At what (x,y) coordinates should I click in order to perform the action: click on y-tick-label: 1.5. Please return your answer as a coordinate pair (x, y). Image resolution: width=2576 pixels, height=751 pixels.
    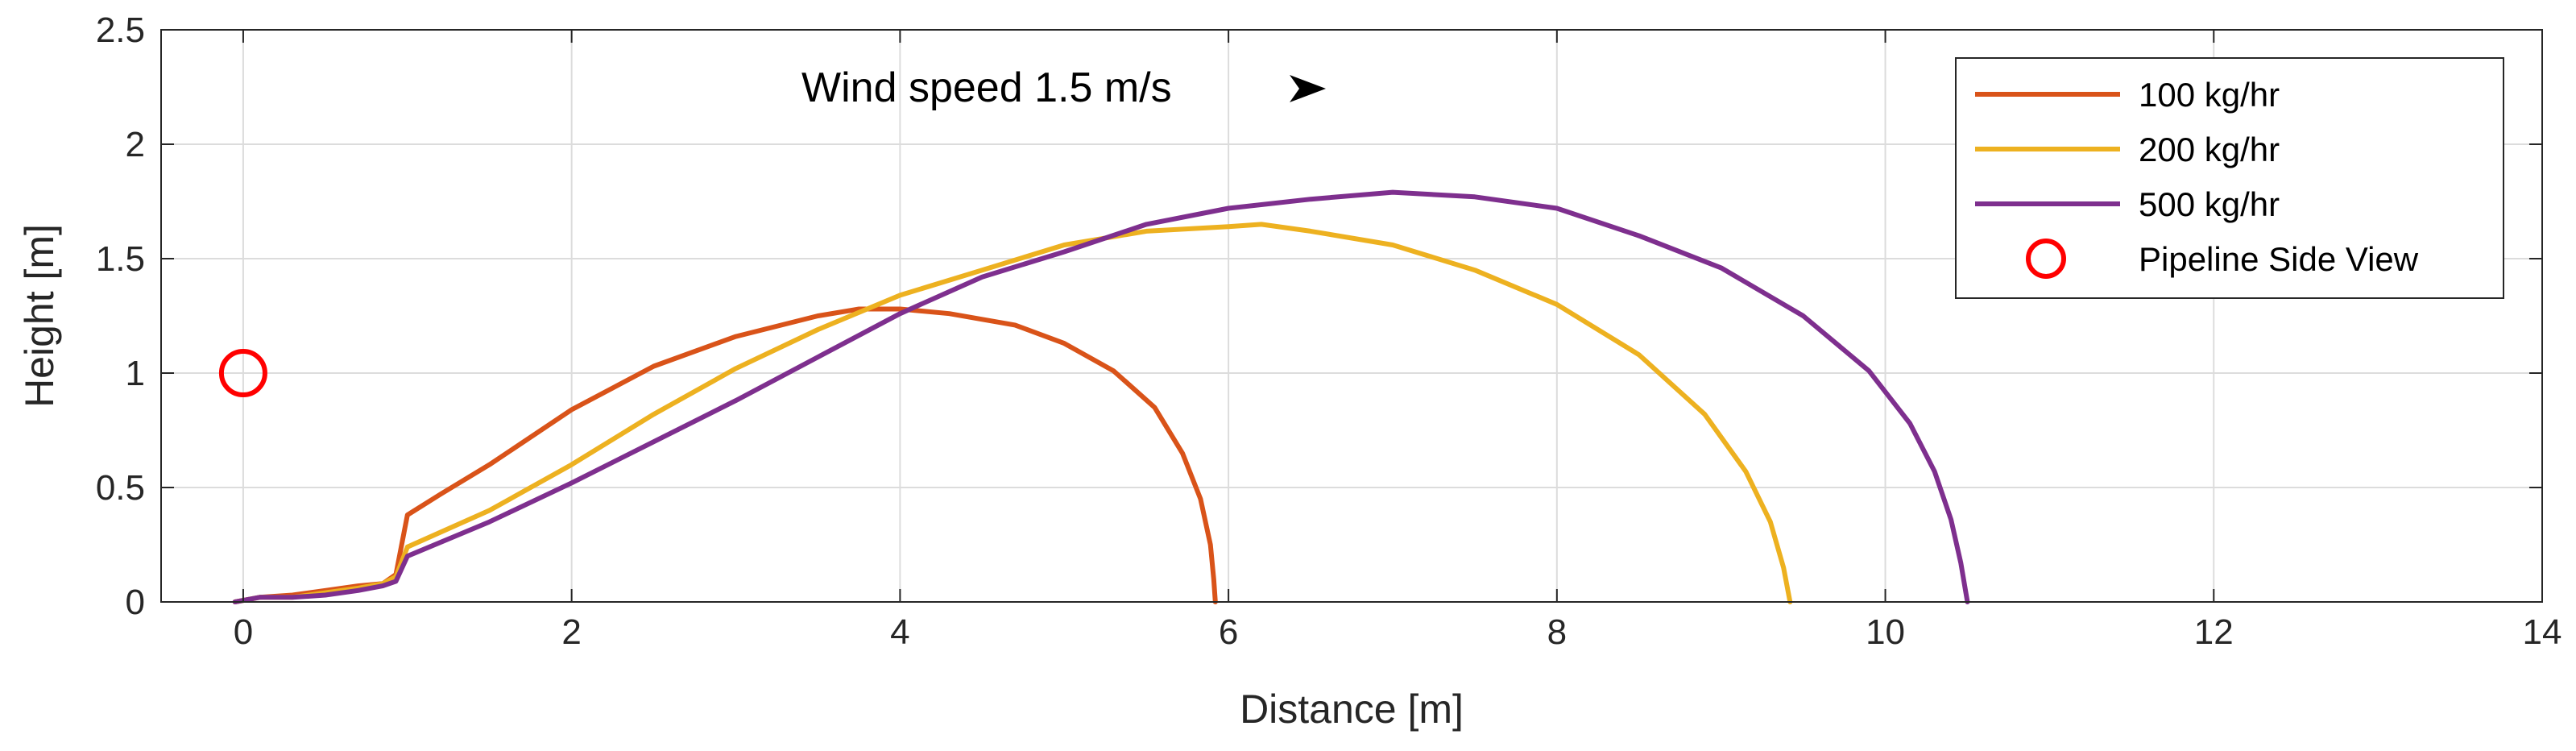
    Looking at the image, I should click on (120, 259).